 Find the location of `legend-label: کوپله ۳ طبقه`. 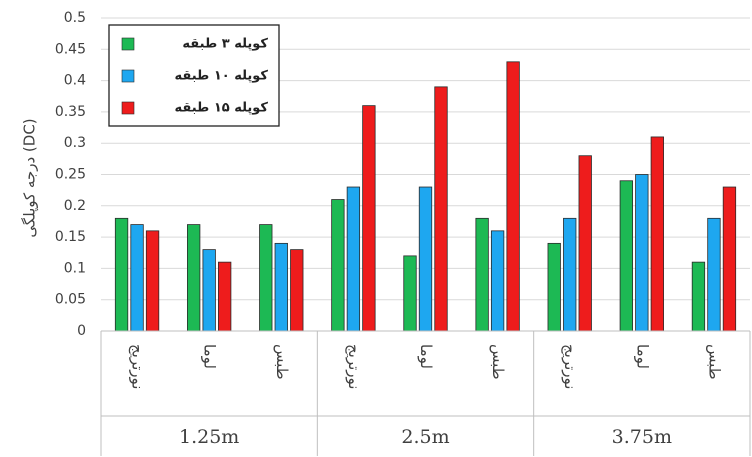

legend-label: کوپله ۳ طبقه is located at coordinates (225, 44).